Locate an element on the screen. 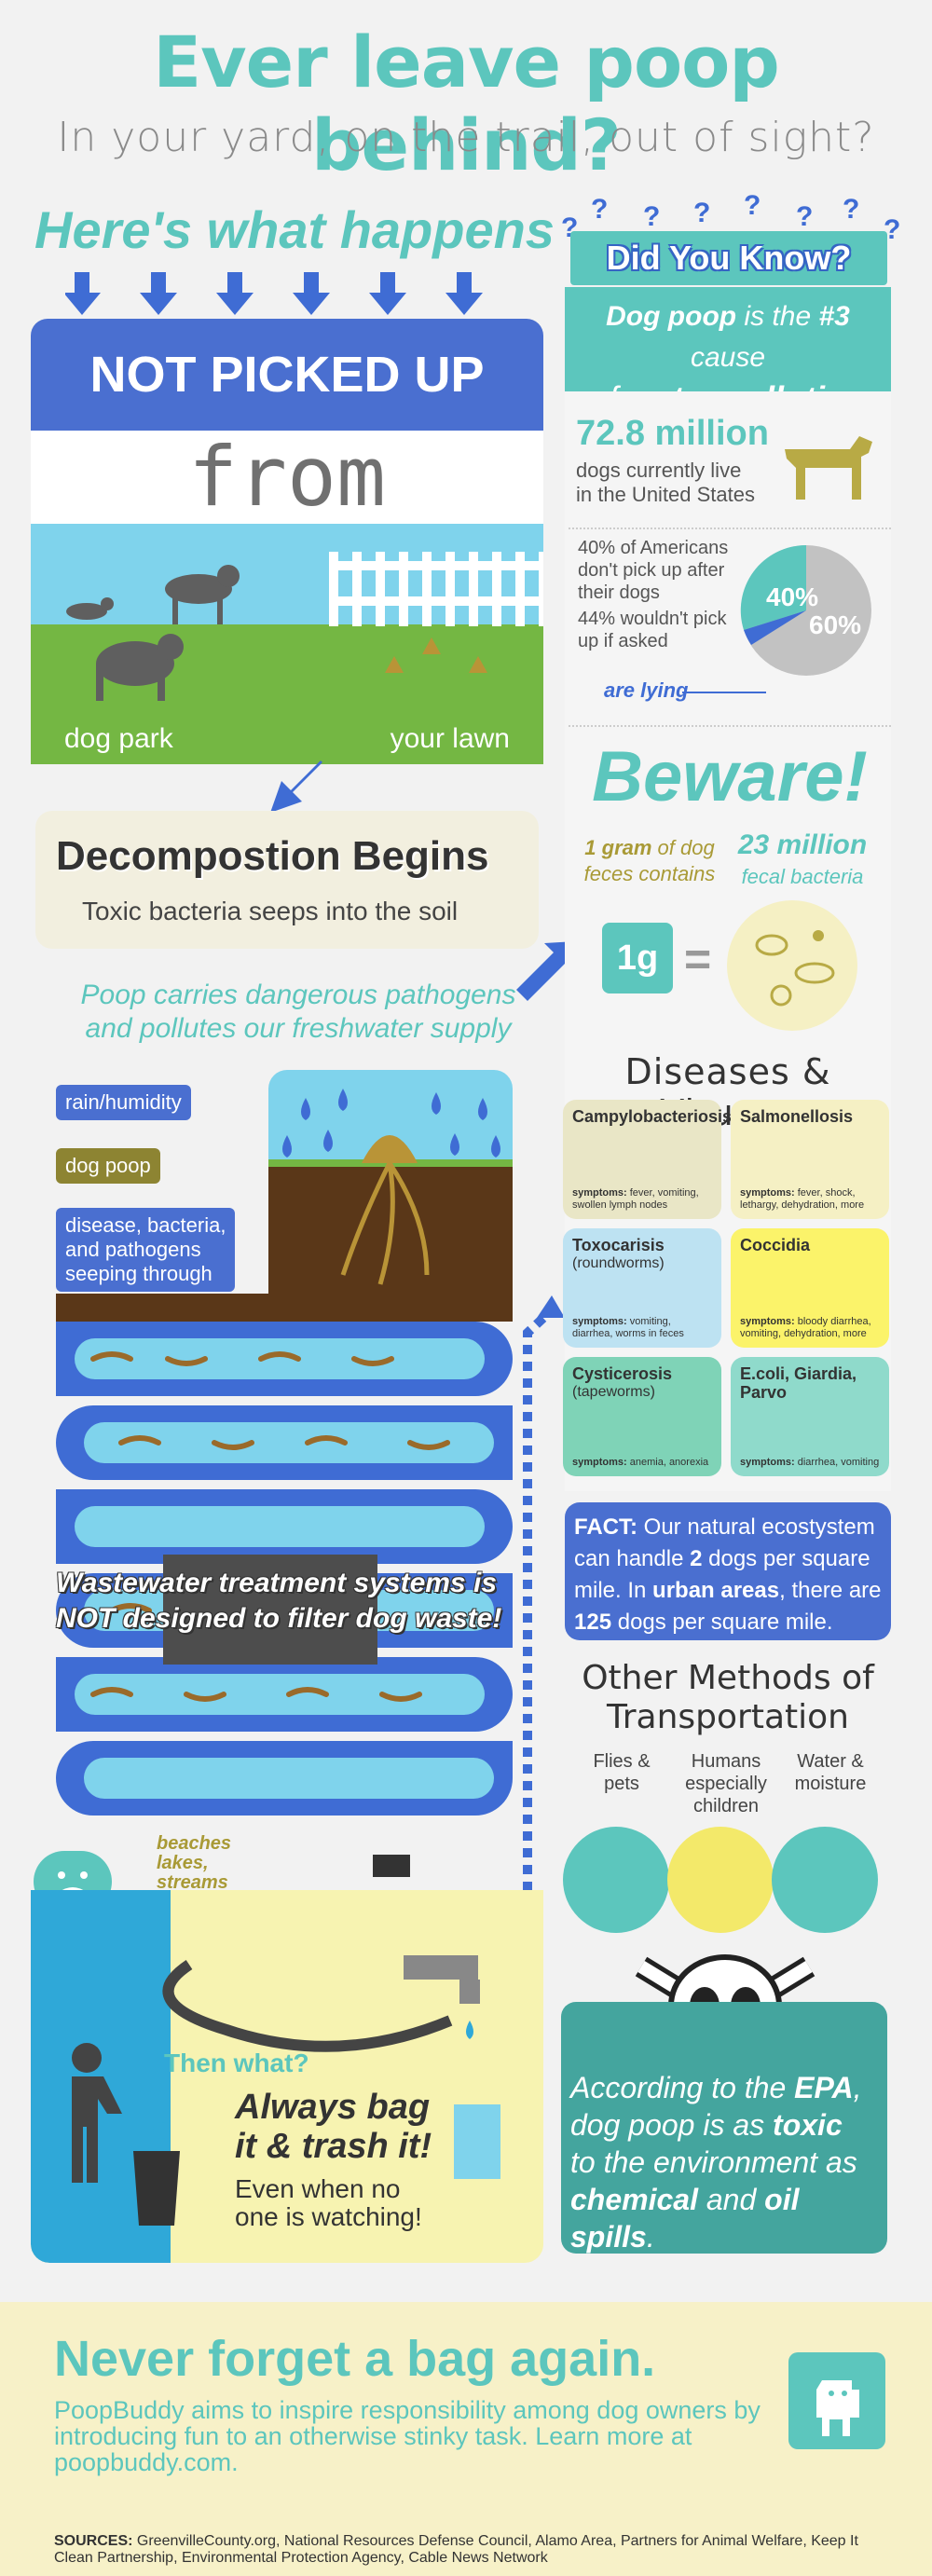  never-forget-heading: Never forget a bag again. is located at coordinates (355, 2359).